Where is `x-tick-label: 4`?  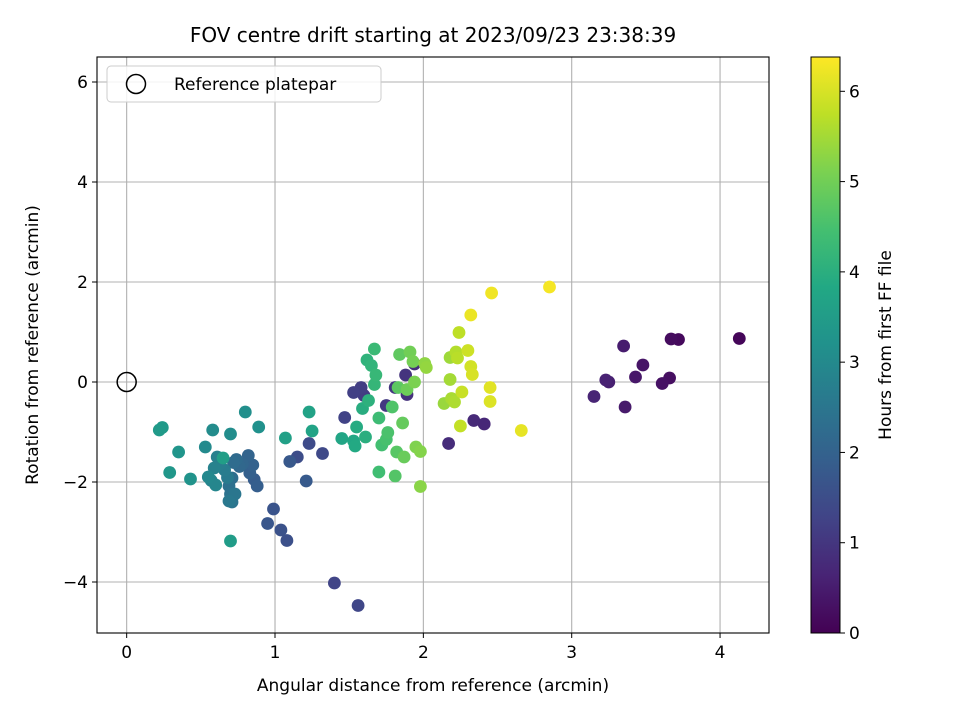 x-tick-label: 4 is located at coordinates (720, 653).